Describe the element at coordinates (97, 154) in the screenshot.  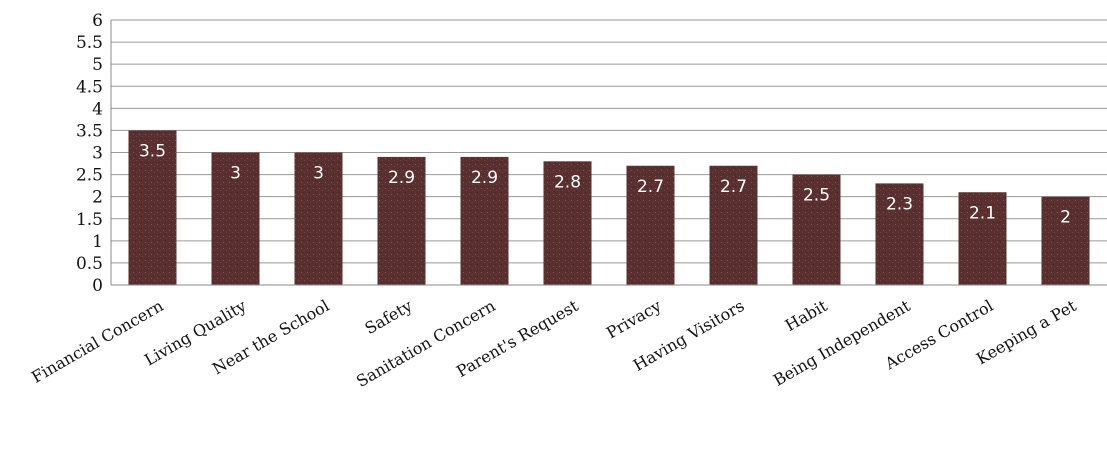
I see `y-tick-label: 3` at that location.